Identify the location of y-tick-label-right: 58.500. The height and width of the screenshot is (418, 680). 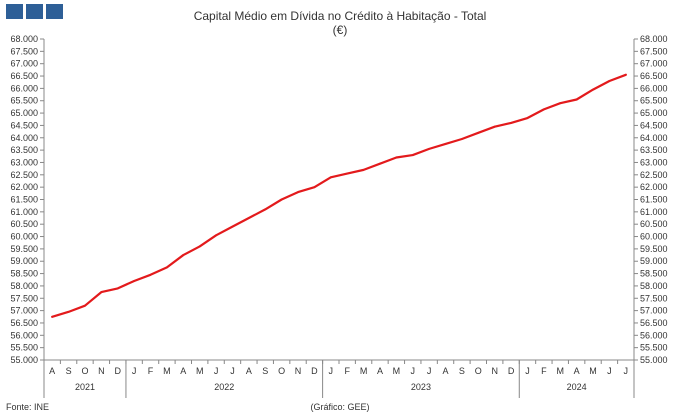
(654, 274).